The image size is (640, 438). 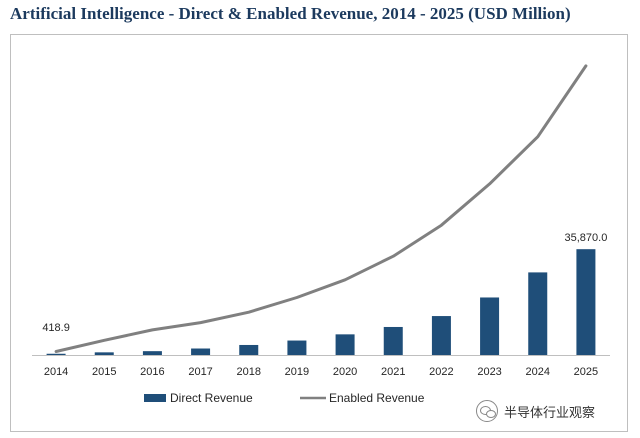 I want to click on bar-2014, so click(x=56, y=354).